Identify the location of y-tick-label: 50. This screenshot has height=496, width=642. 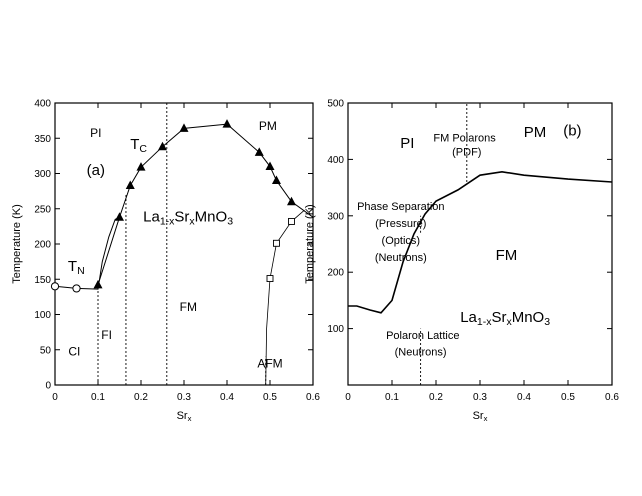
(46, 350).